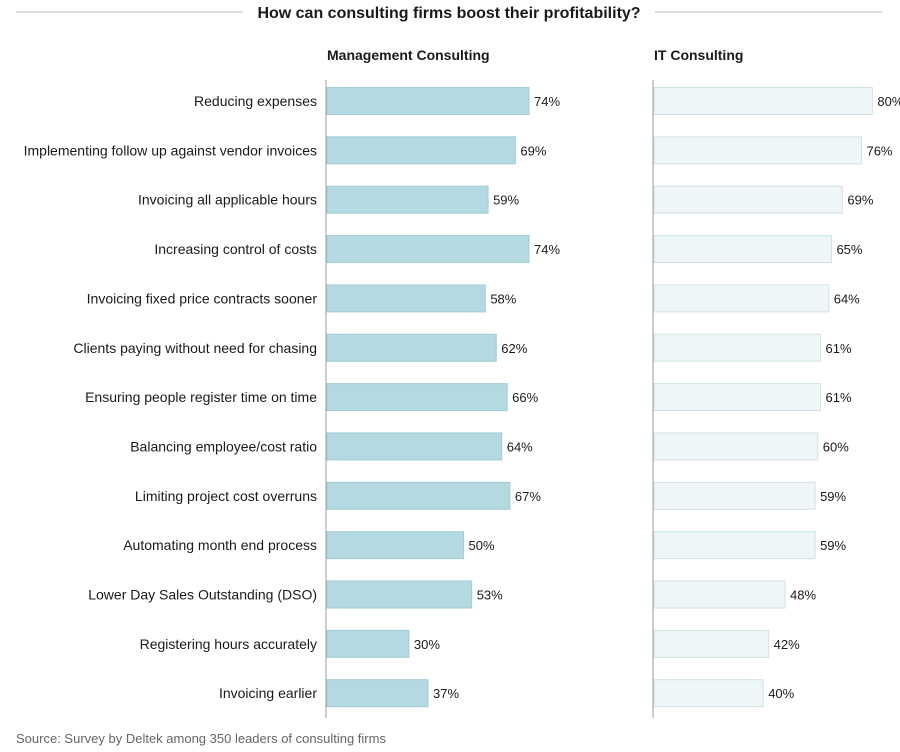 This screenshot has height=752, width=900. Describe the element at coordinates (888, 101) in the screenshot. I see `value-label-it: 80%` at that location.